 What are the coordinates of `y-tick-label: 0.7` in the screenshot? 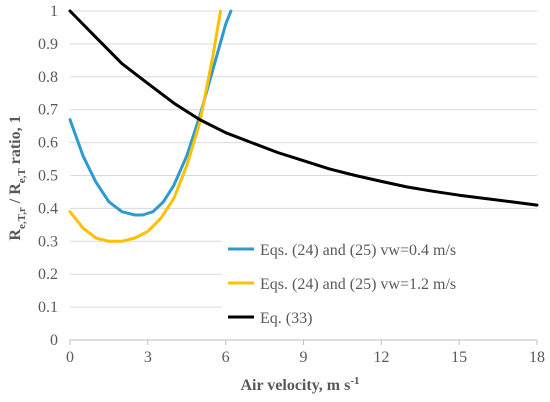 It's located at (48, 110).